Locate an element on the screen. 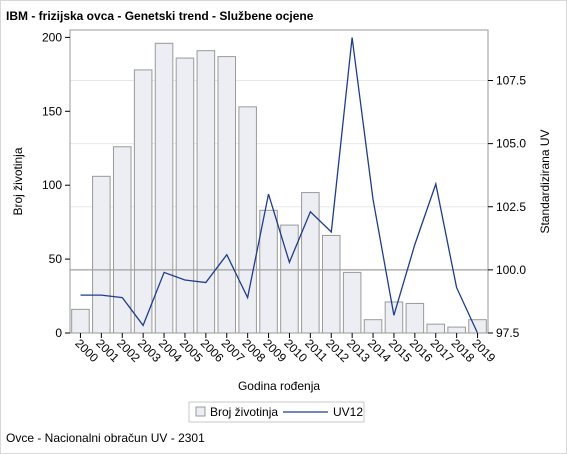 Image resolution: width=567 pixels, height=454 pixels. y-tick-label: 150 is located at coordinates (52, 111).